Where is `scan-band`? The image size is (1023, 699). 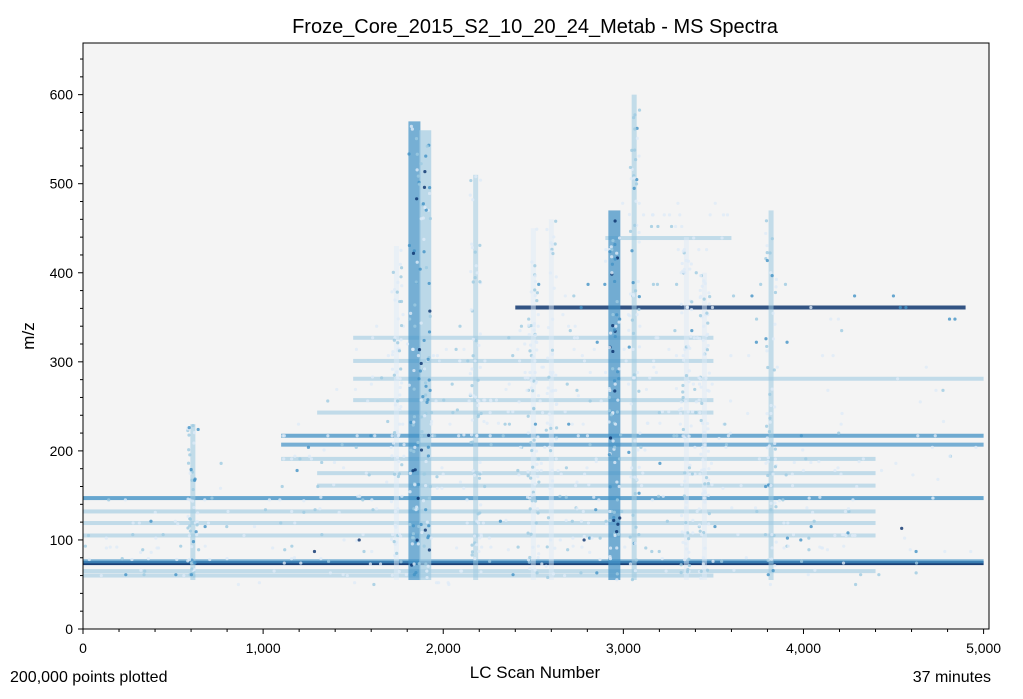
scan-band is located at coordinates (686, 409).